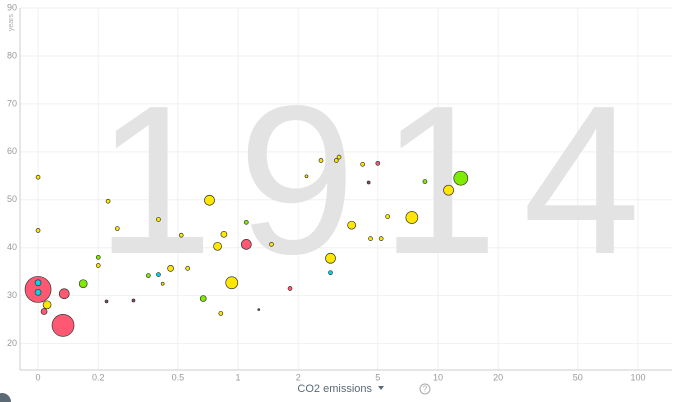 This screenshot has width=682, height=402. Describe the element at coordinates (637, 377) in the screenshot. I see `x-tick-label: 100` at that location.